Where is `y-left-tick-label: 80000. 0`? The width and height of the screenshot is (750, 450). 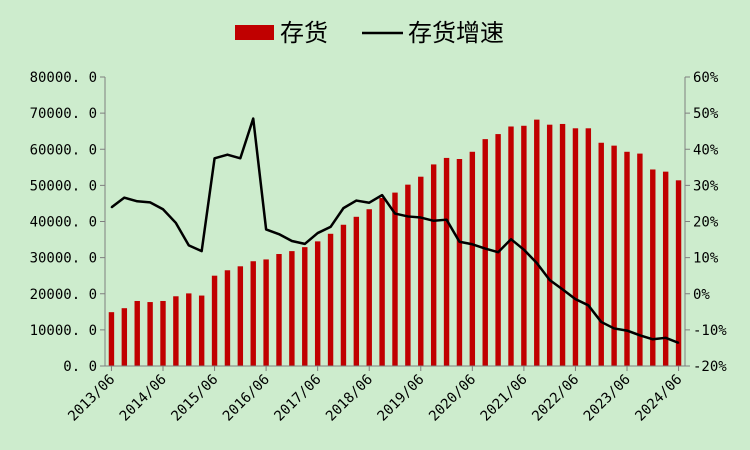 y-left-tick-label: 80000. 0 is located at coordinates (63, 78).